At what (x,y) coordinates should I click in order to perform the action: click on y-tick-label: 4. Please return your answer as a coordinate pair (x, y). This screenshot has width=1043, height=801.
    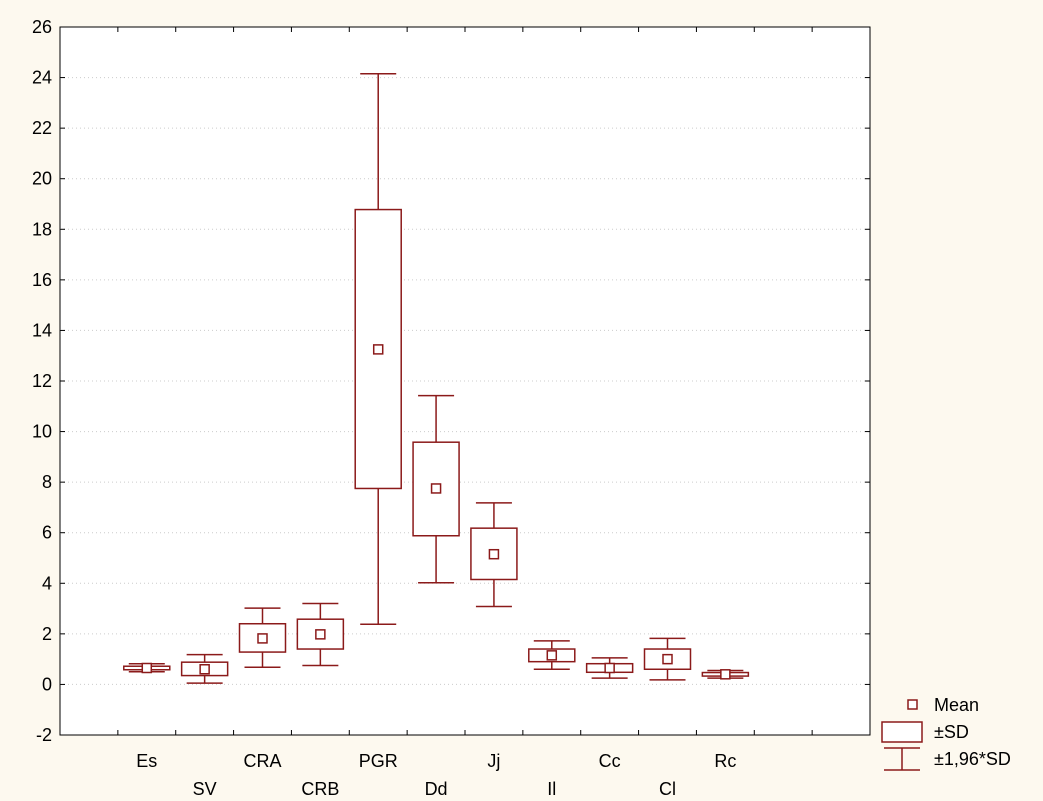
    Looking at the image, I should click on (47, 583).